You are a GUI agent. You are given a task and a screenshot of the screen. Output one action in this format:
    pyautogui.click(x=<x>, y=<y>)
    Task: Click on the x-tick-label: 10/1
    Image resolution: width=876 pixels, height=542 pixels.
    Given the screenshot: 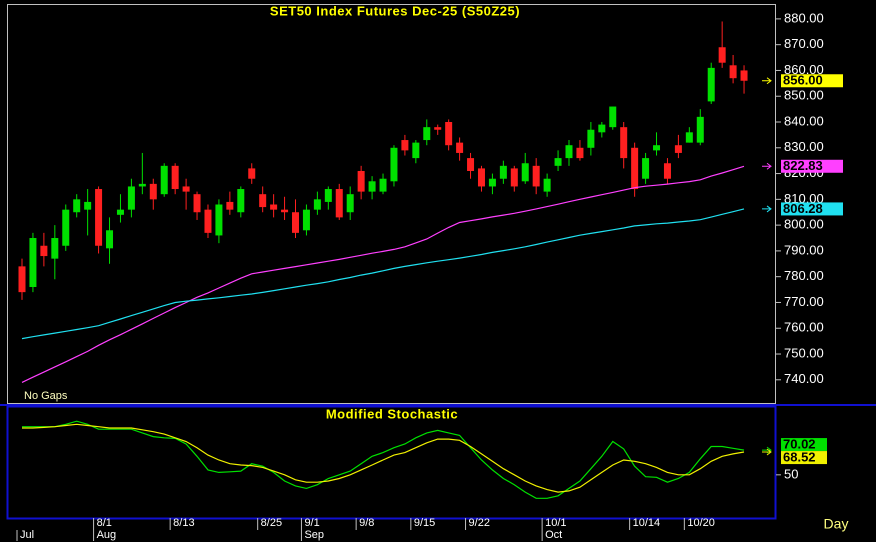 What is the action you would take?
    pyautogui.click(x=555, y=523)
    